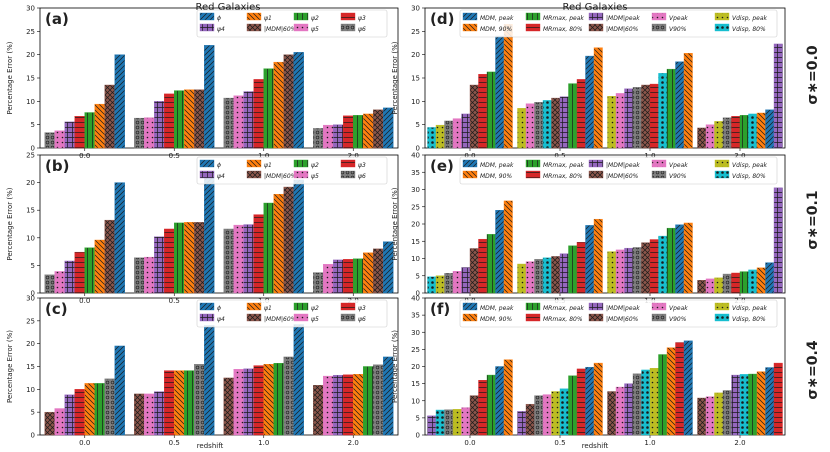  Describe the element at coordinates (57, 19) in the screenshot. I see `panel-letter: (a)` at that location.